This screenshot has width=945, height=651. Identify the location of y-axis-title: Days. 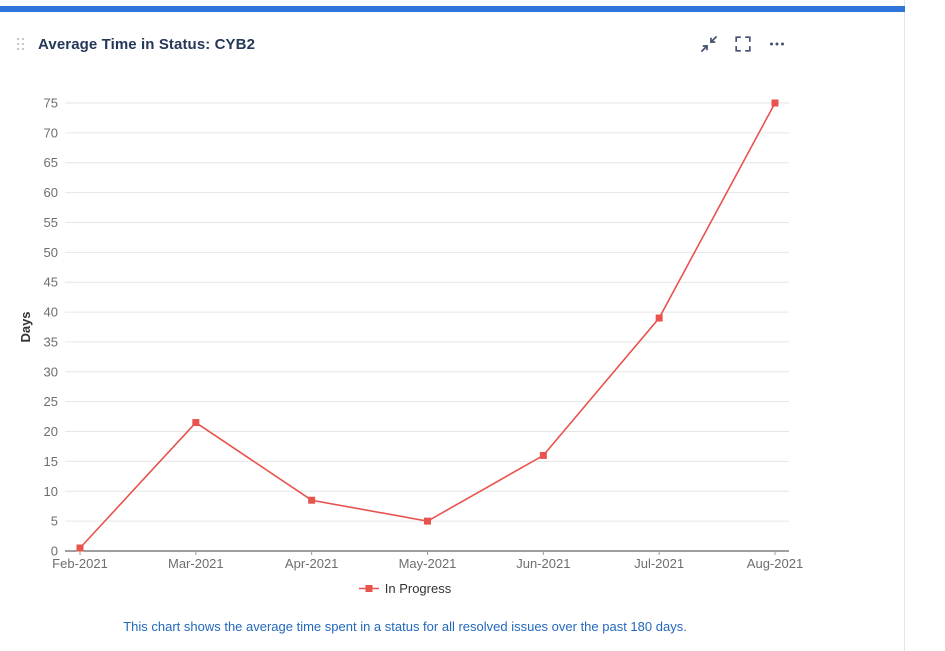
(25, 326).